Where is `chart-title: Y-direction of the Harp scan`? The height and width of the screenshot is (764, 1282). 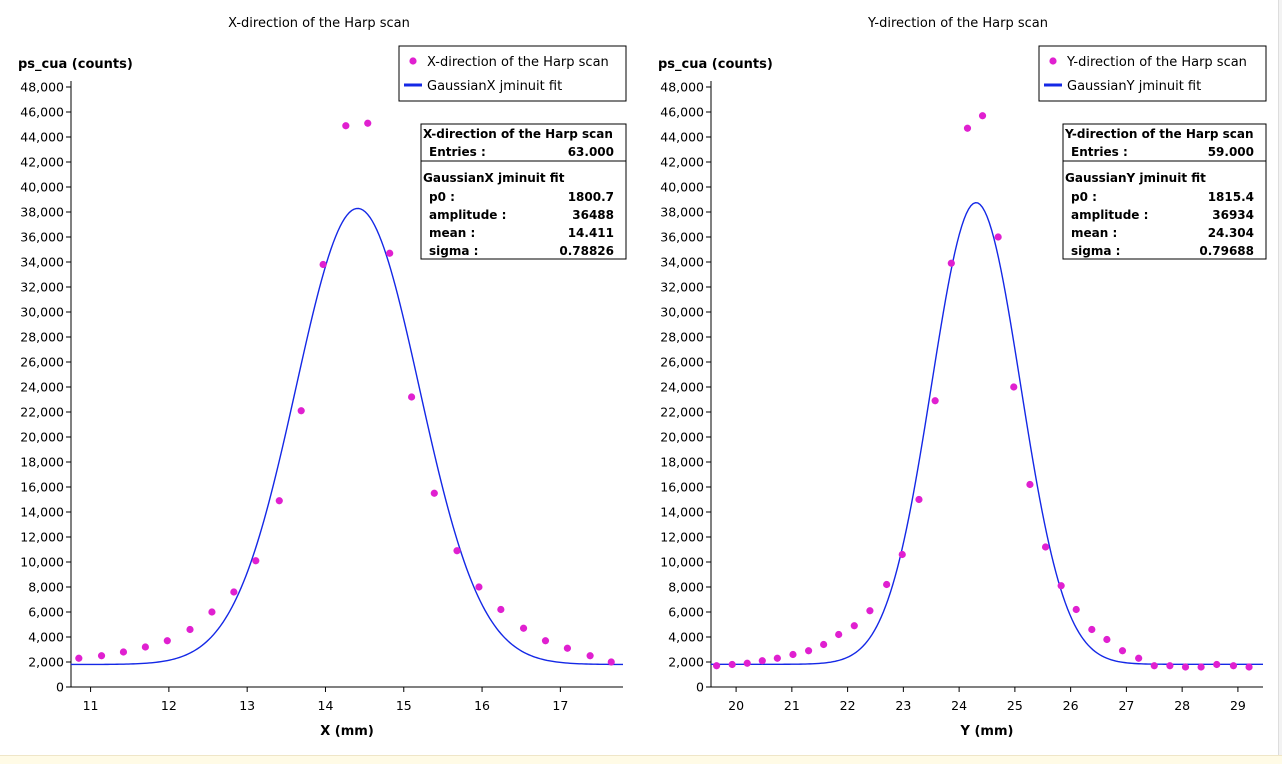 chart-title: Y-direction of the Harp scan is located at coordinates (957, 23).